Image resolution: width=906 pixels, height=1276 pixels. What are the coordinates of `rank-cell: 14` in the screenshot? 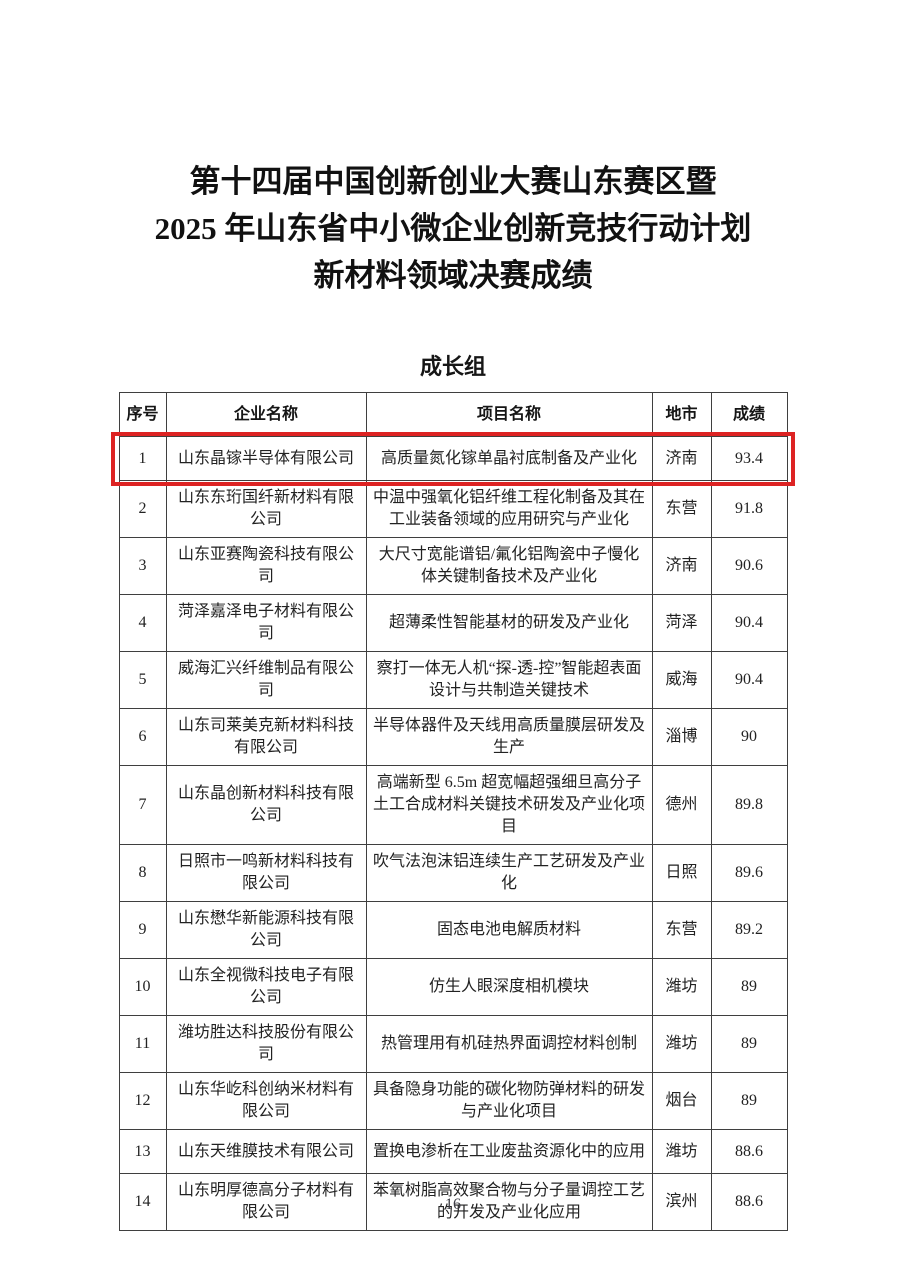 It's located at (142, 1202).